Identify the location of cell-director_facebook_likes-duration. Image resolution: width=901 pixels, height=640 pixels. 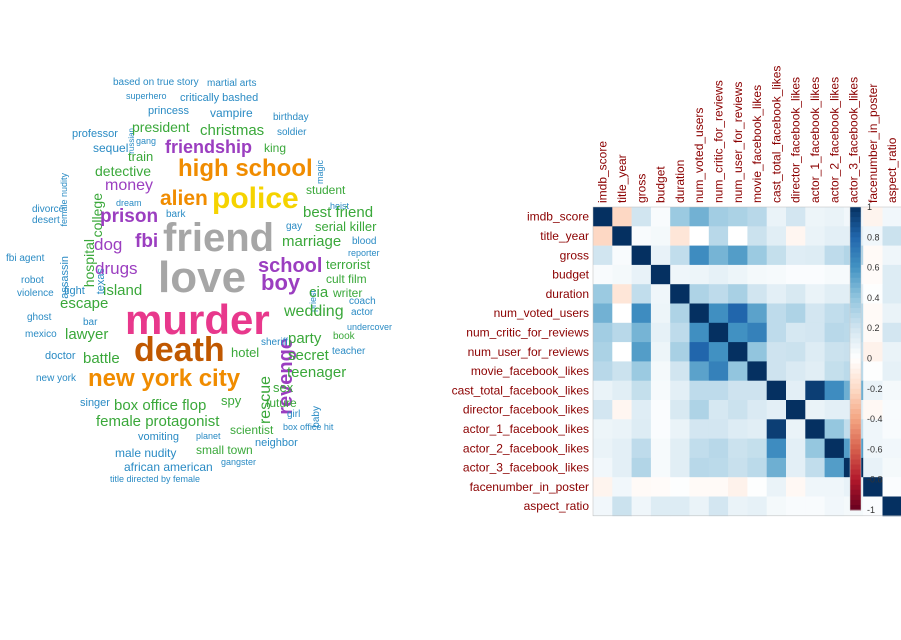
(680, 410).